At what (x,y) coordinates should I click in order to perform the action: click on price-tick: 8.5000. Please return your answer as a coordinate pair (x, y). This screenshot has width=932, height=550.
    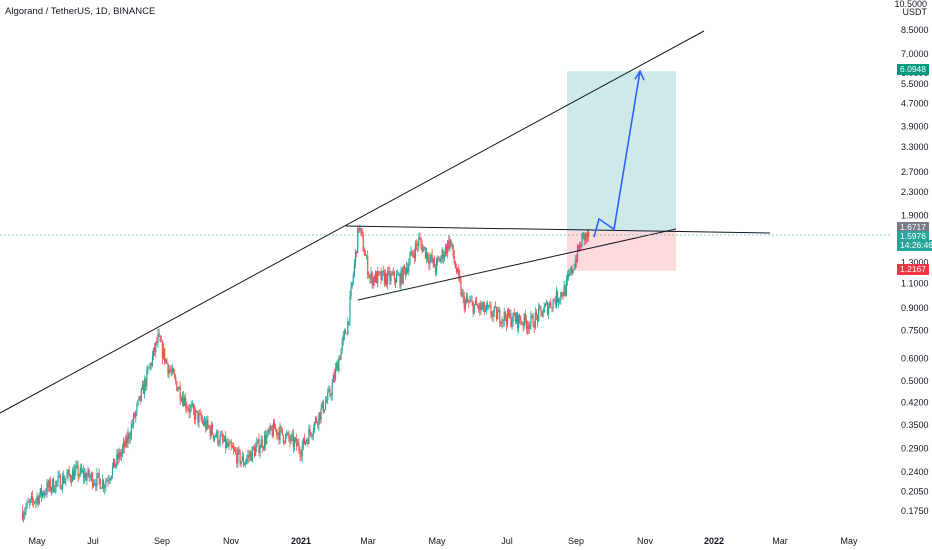
    Looking at the image, I should click on (915, 30).